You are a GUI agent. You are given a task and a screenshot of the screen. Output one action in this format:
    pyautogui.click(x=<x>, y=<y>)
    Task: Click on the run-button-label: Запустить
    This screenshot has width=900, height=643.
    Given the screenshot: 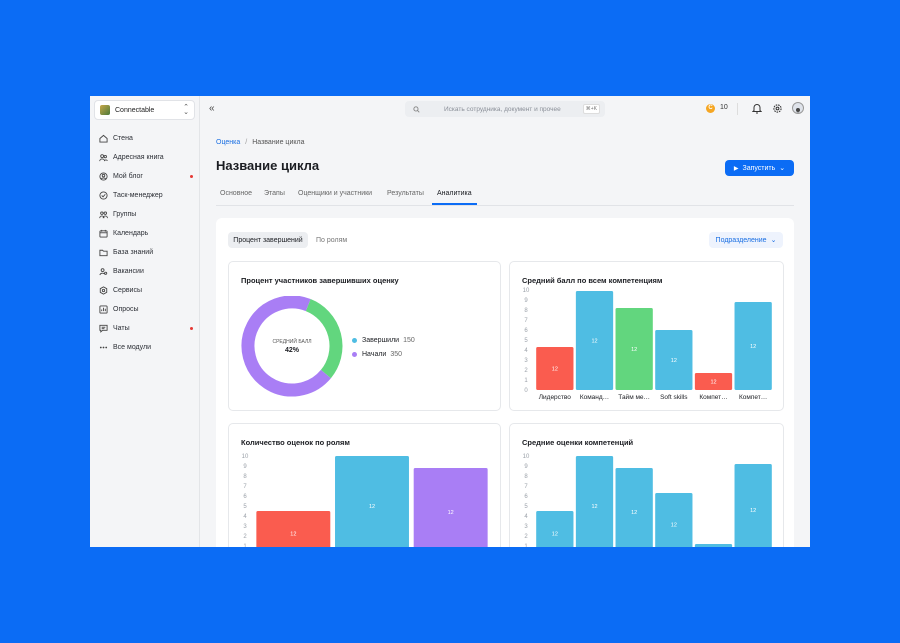 What is the action you would take?
    pyautogui.click(x=759, y=168)
    